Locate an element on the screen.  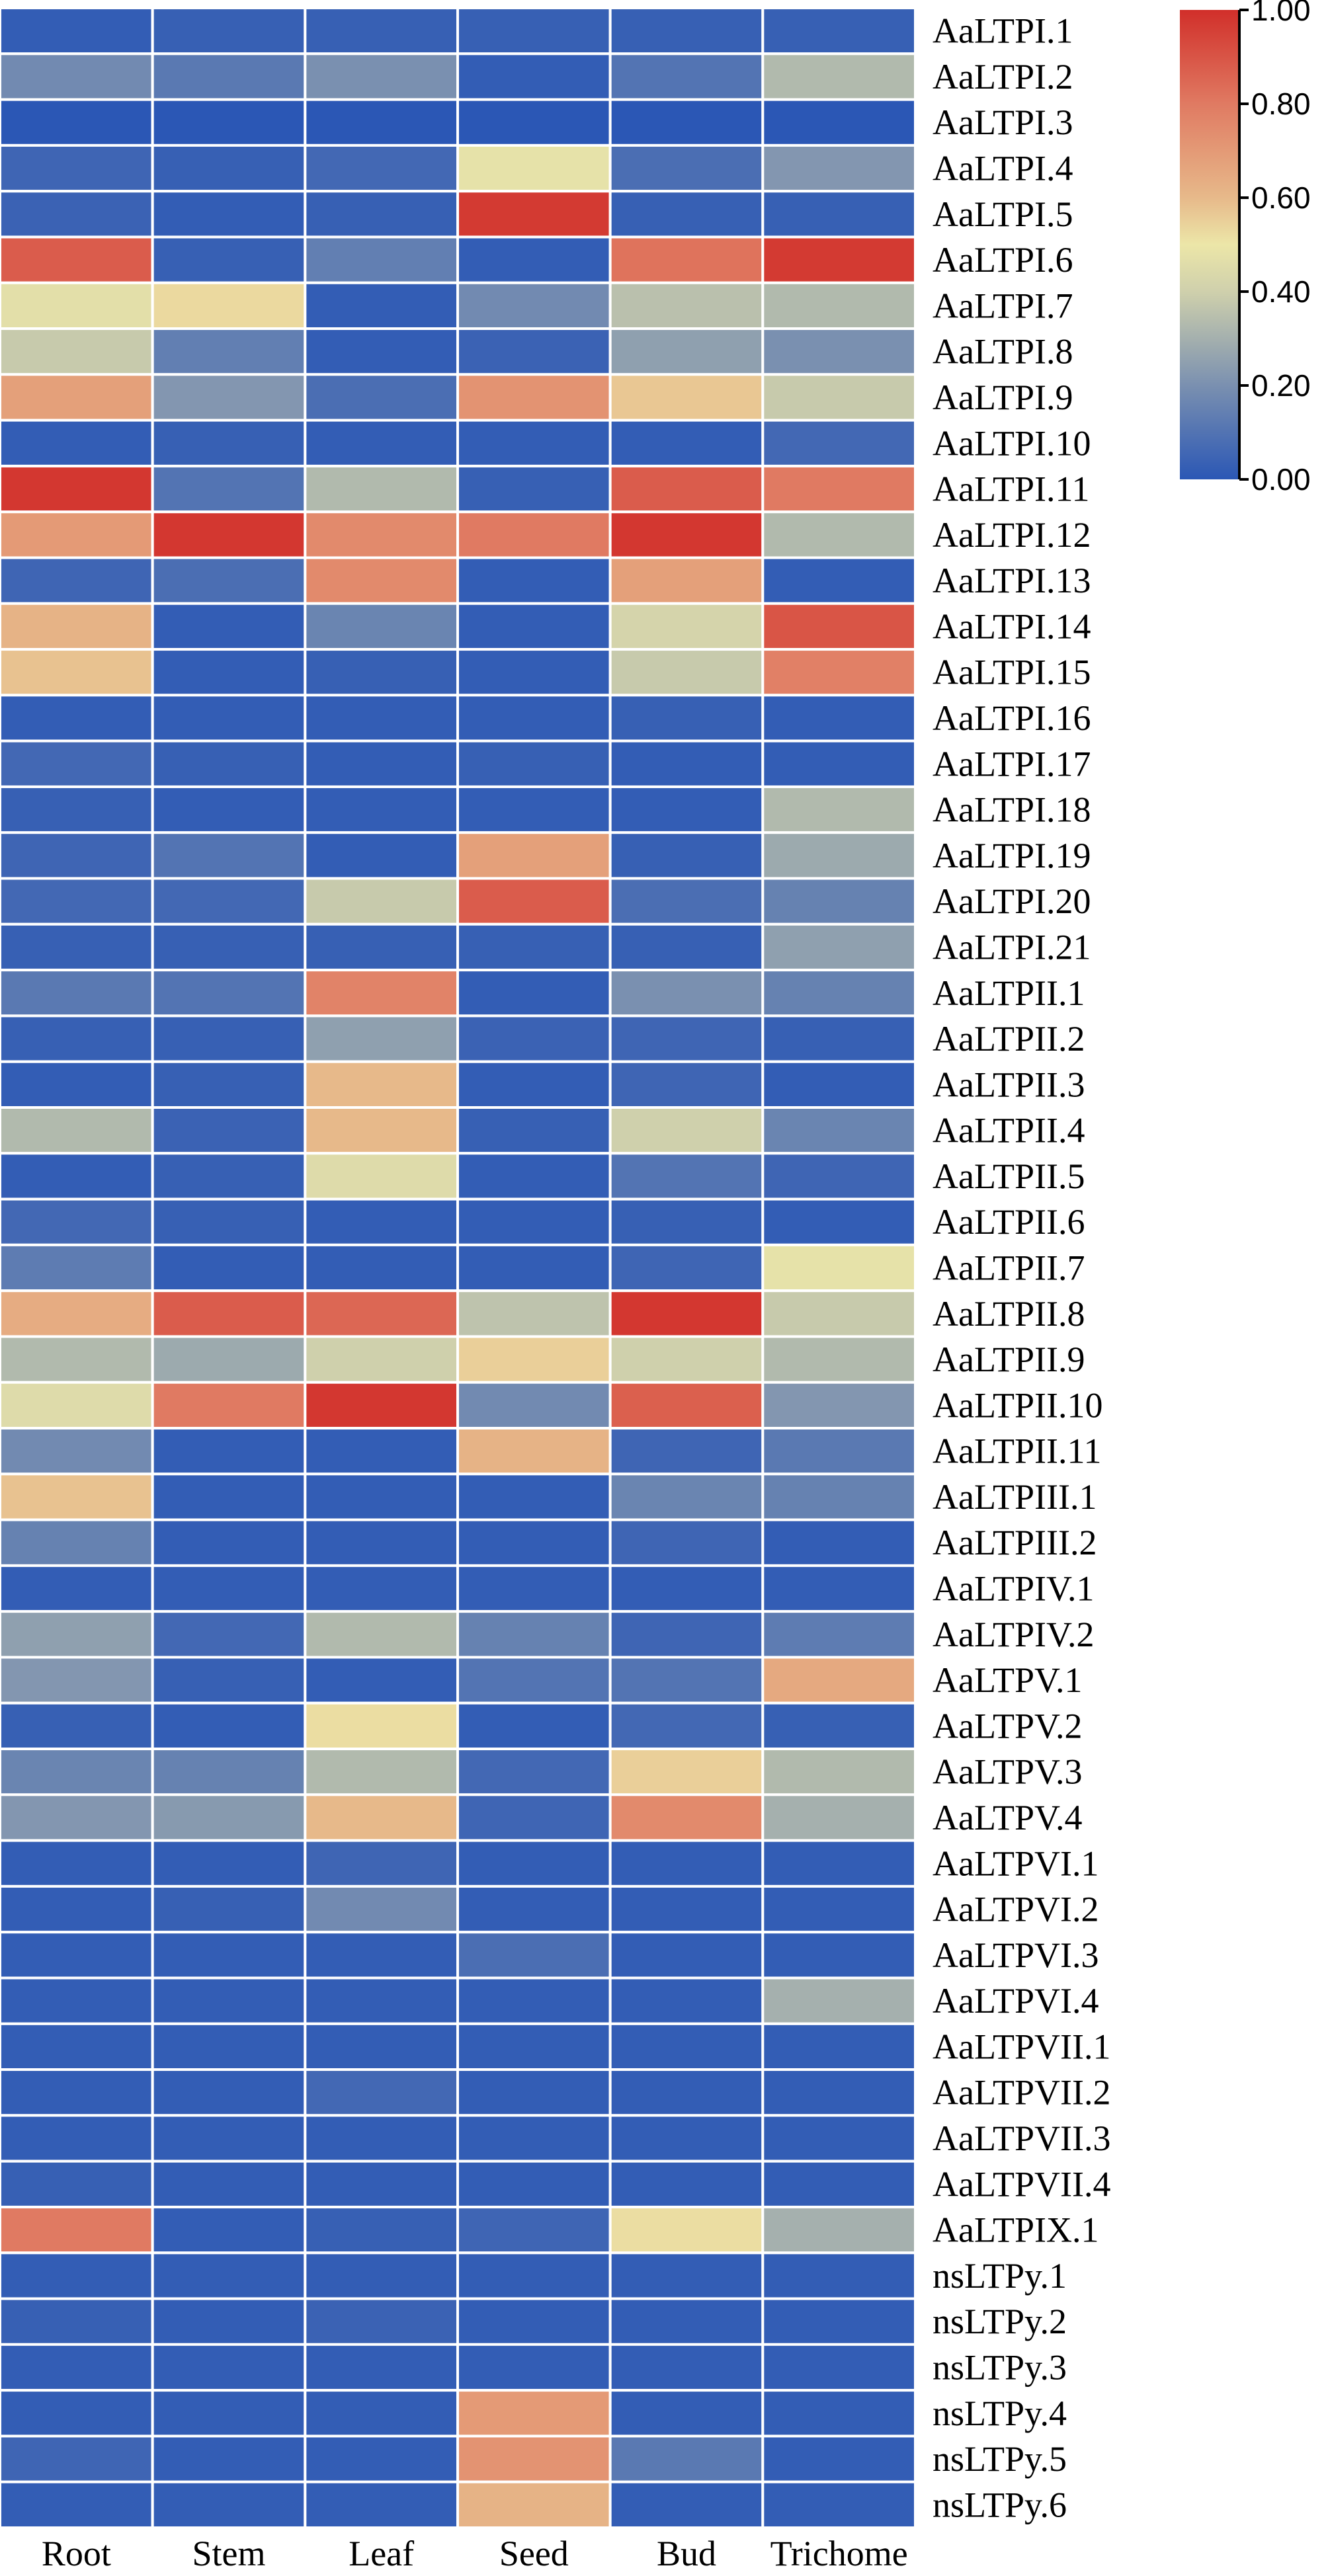
colorbar-tick-label: 1.00 is located at coordinates (1281, 13).